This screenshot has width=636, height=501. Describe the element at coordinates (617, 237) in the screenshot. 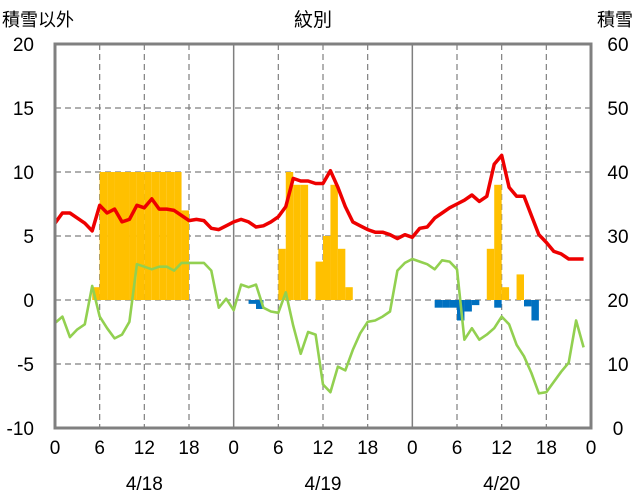

I see `right-tick-label: 30` at that location.